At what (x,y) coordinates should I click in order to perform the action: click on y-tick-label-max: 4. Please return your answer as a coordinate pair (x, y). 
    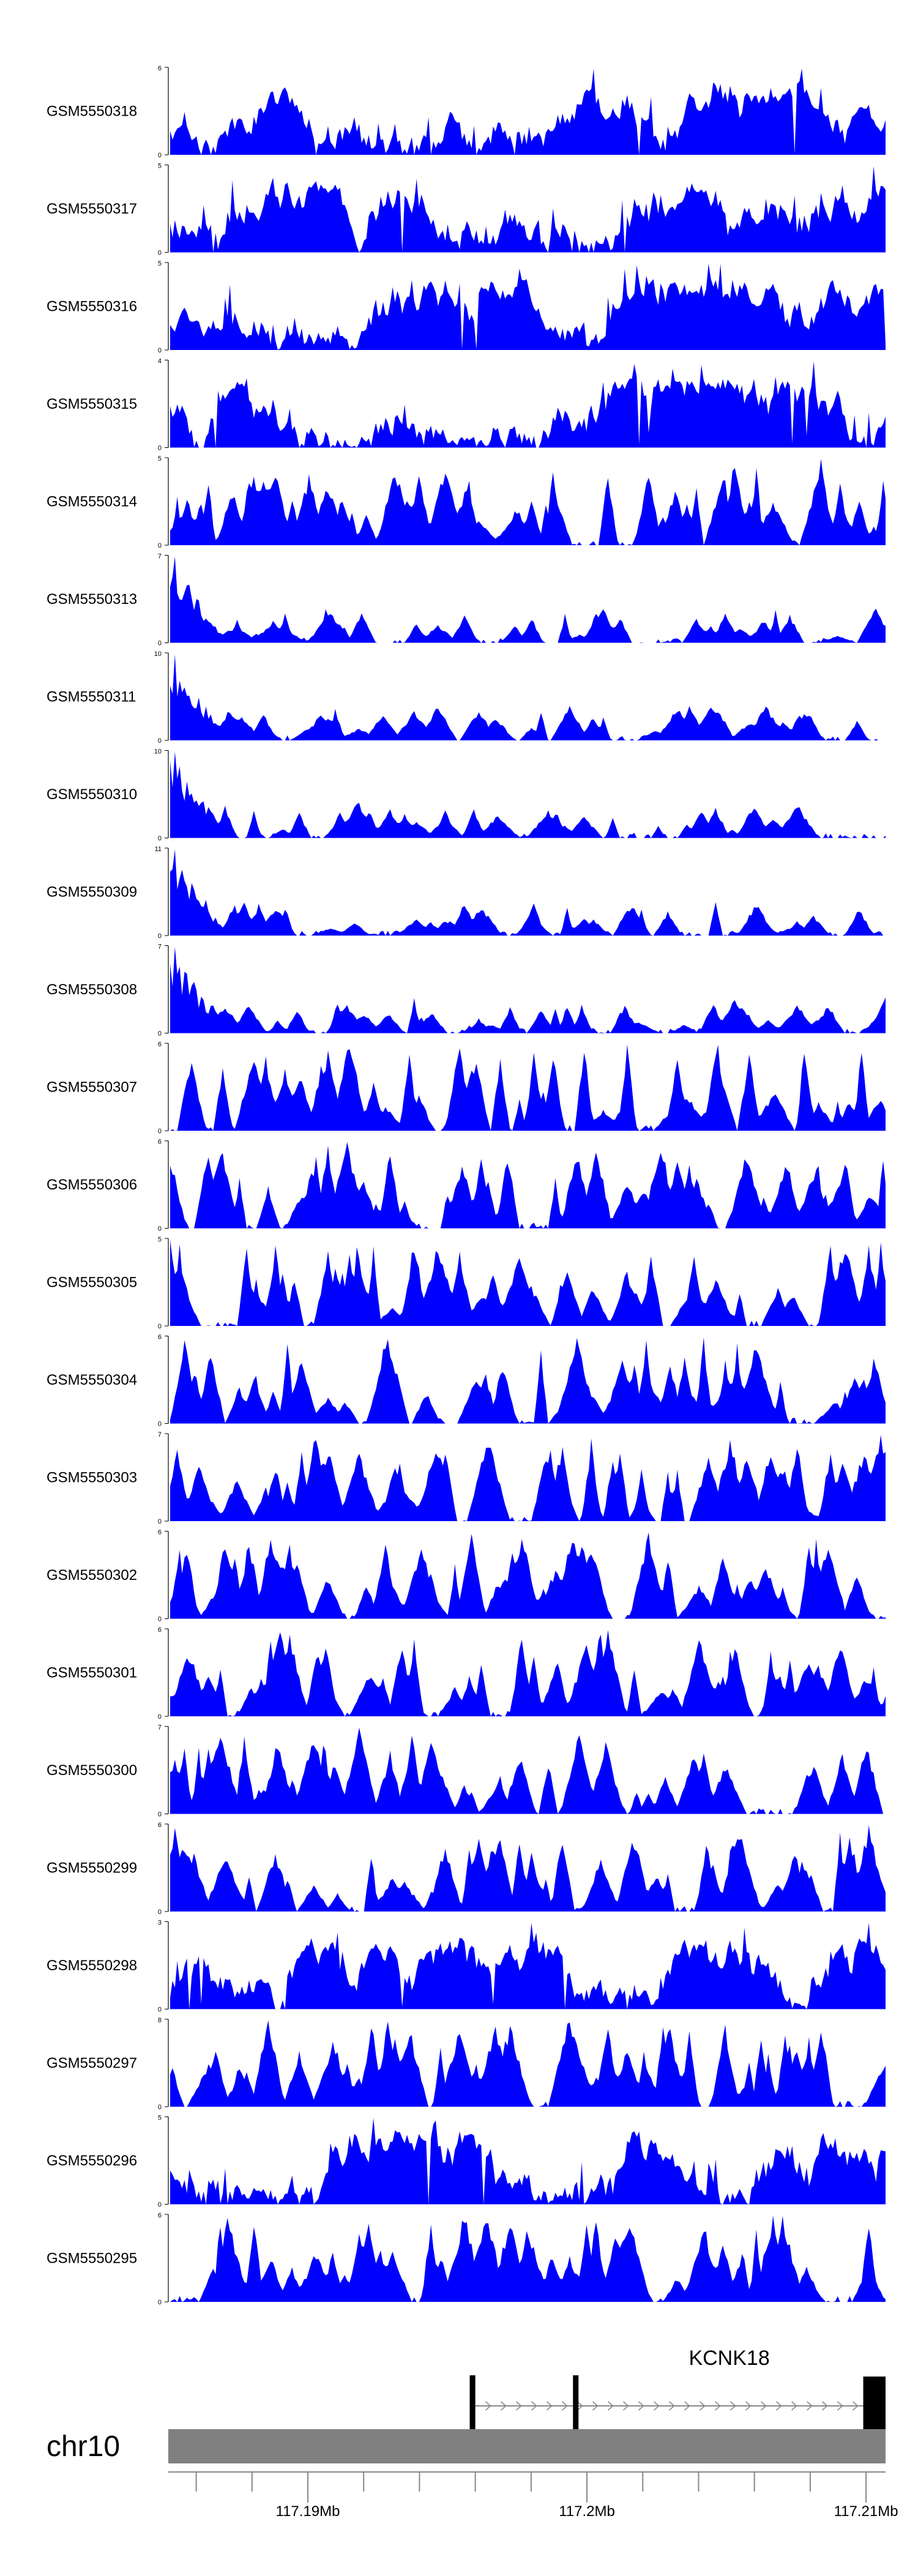
    Looking at the image, I should click on (160, 361).